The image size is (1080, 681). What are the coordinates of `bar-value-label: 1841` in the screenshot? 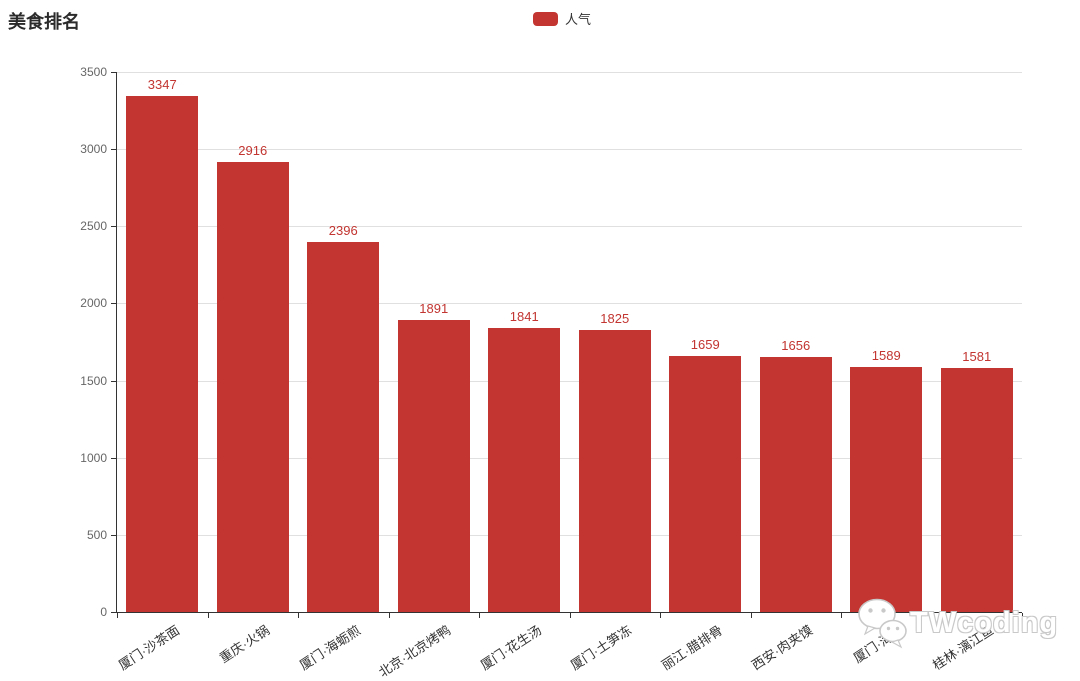 It's located at (524, 316).